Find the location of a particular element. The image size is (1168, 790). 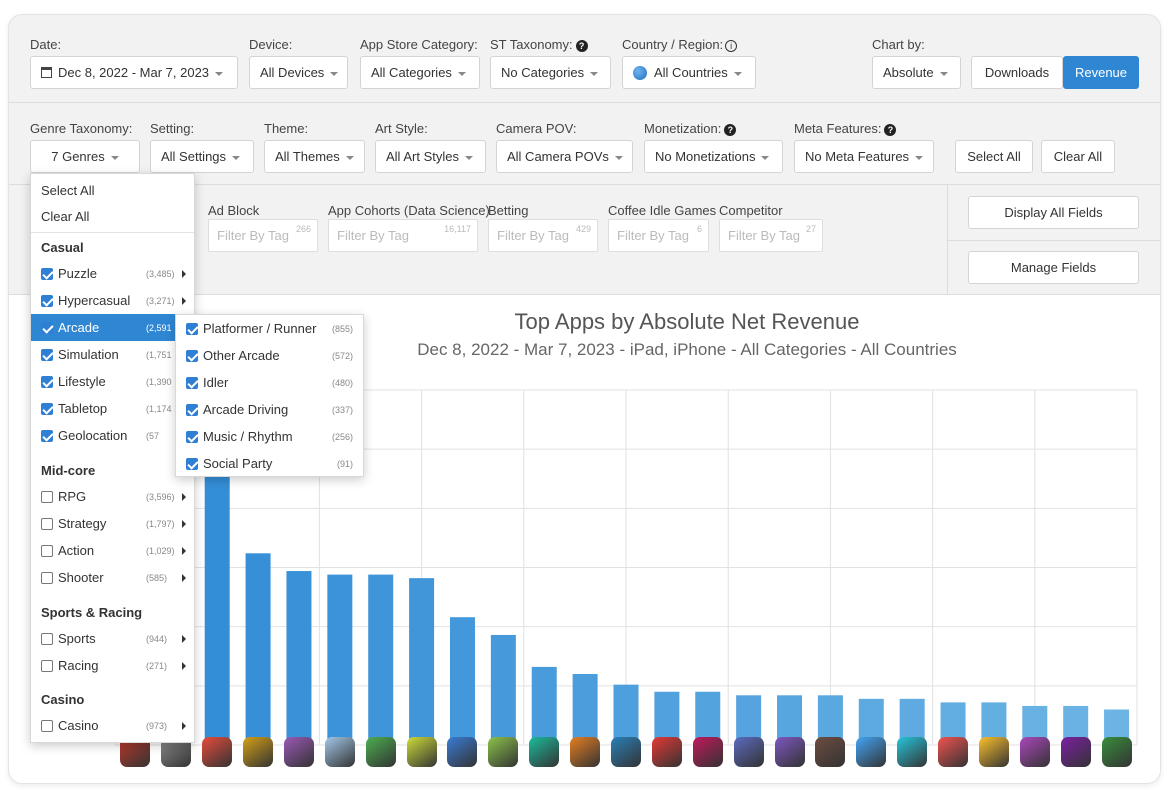

revenue-toggle-button: Revenue is located at coordinates (1101, 72).